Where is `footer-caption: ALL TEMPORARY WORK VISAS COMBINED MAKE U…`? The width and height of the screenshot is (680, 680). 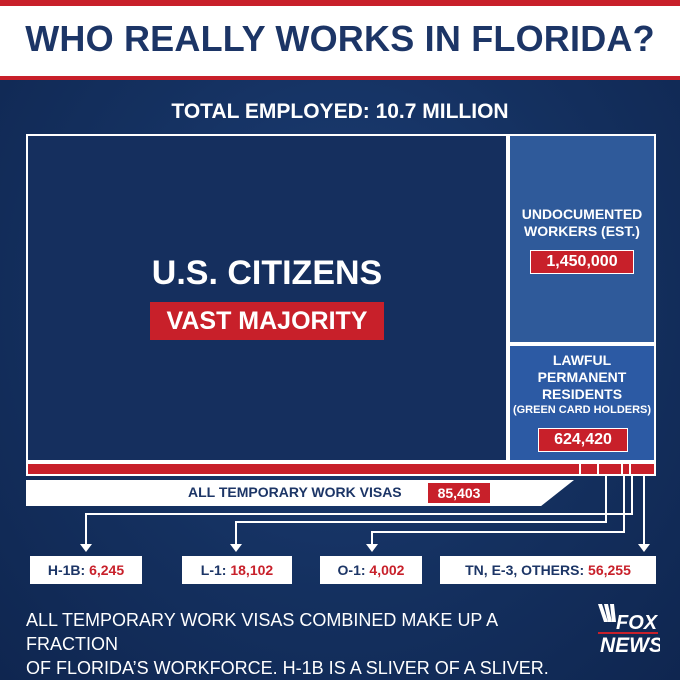 footer-caption: ALL TEMPORARY WORK VISAS COMBINED MAKE U… is located at coordinates (306, 644).